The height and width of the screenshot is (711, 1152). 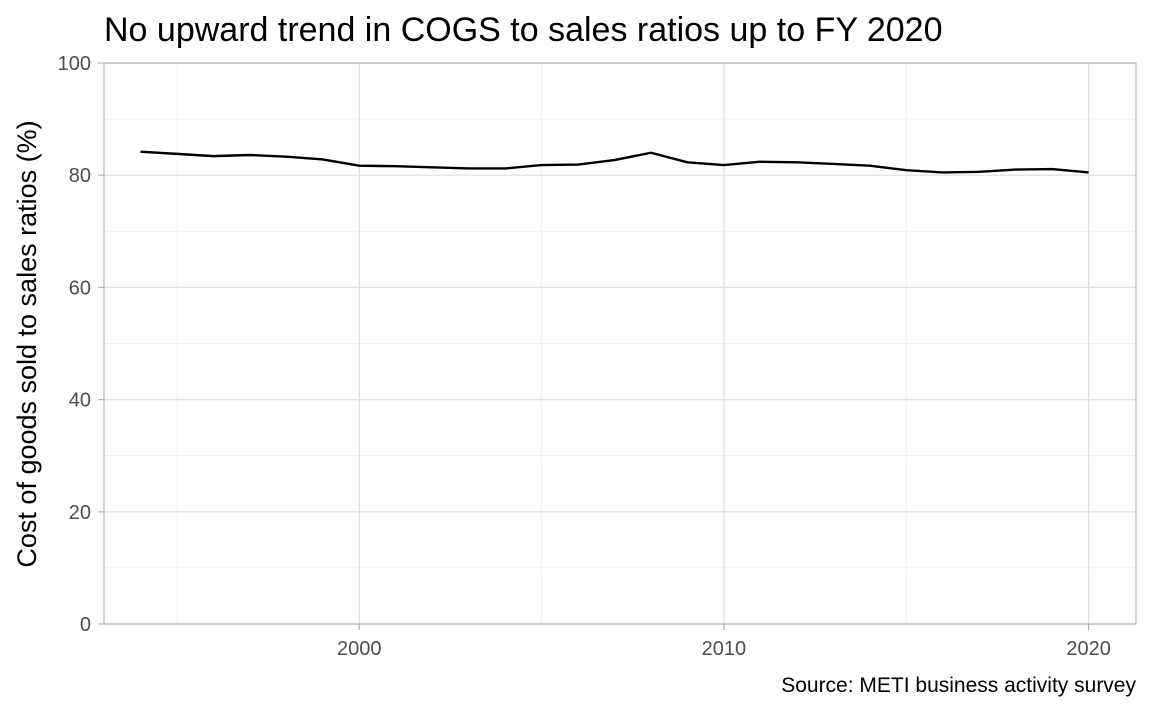 I want to click on series-line, so click(x=614, y=162).